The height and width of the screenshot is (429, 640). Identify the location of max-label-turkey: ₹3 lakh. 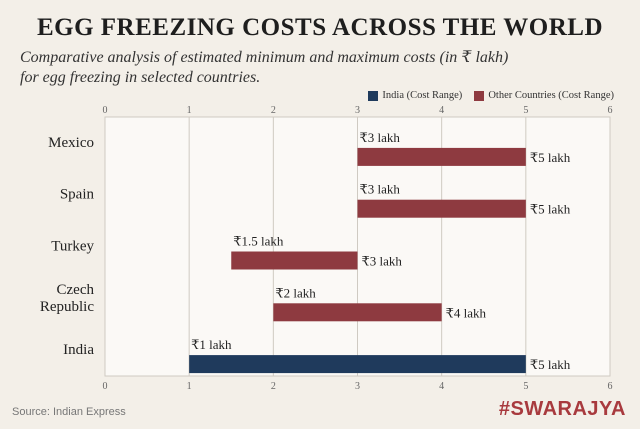
(382, 261).